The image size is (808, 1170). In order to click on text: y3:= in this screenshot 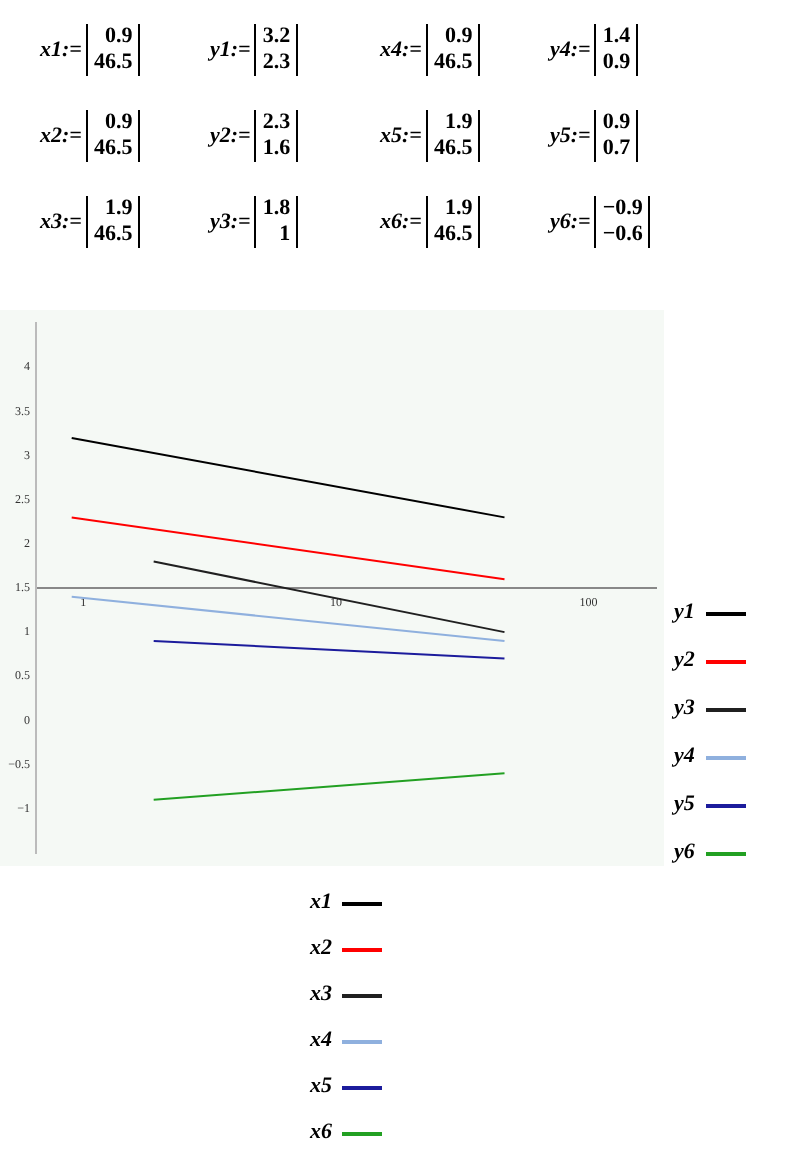, I will do `click(230, 222)`.